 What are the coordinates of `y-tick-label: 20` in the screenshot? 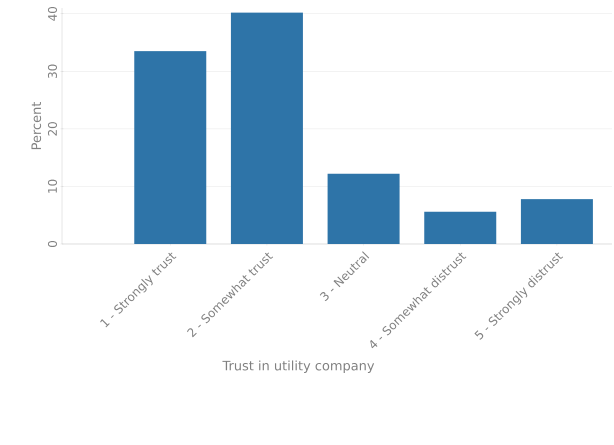 It's located at (52, 129).